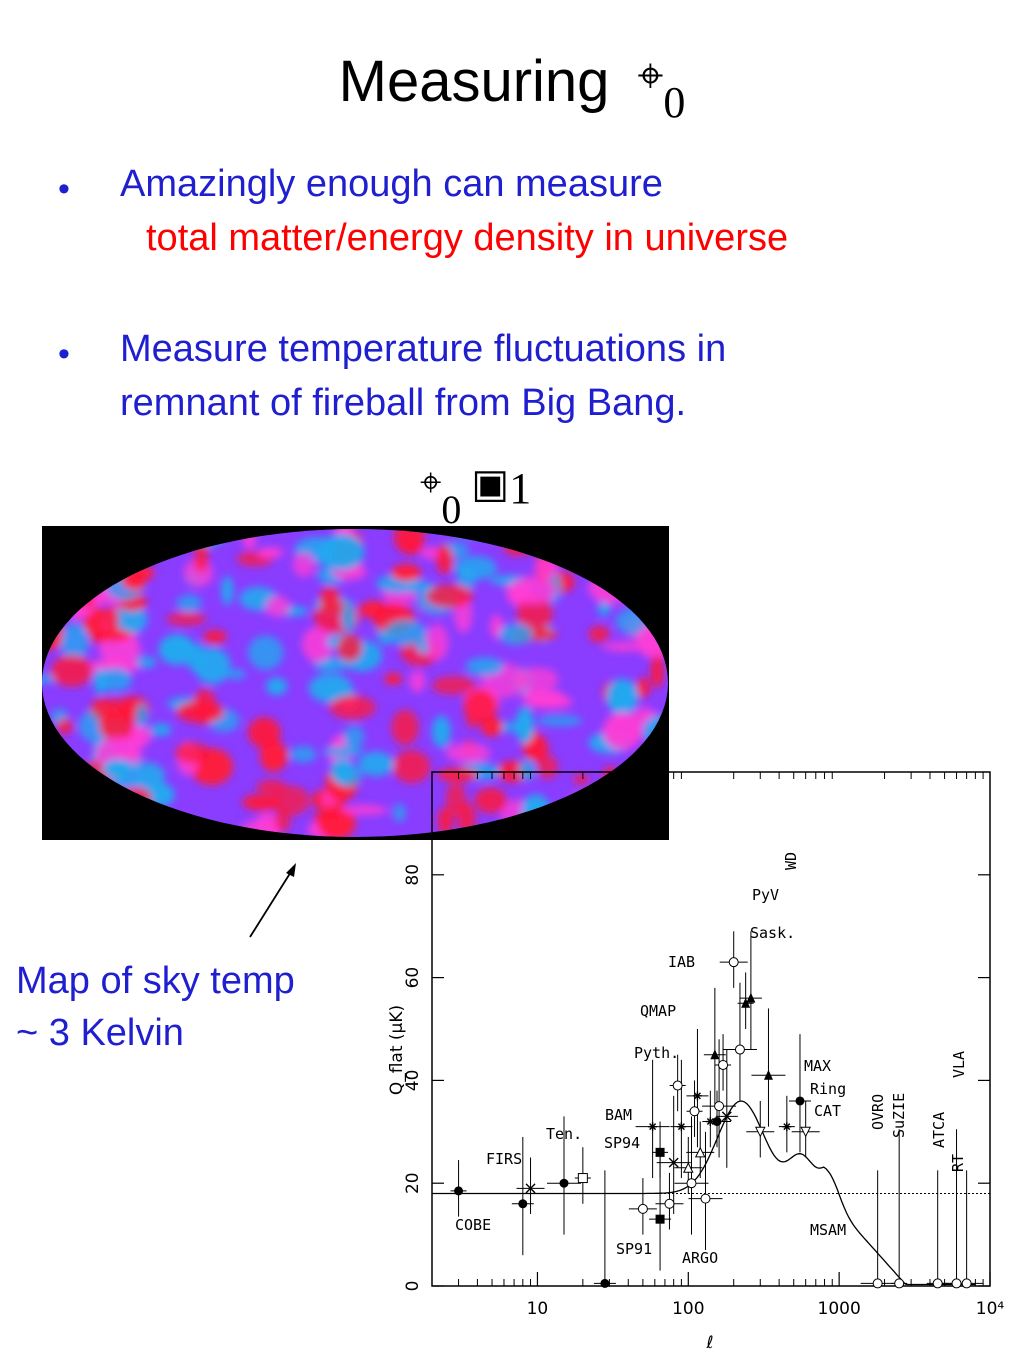 Image resolution: width=1024 pixels, height=1365 pixels. I want to click on label-pyth: Pyth., so click(656, 1053).